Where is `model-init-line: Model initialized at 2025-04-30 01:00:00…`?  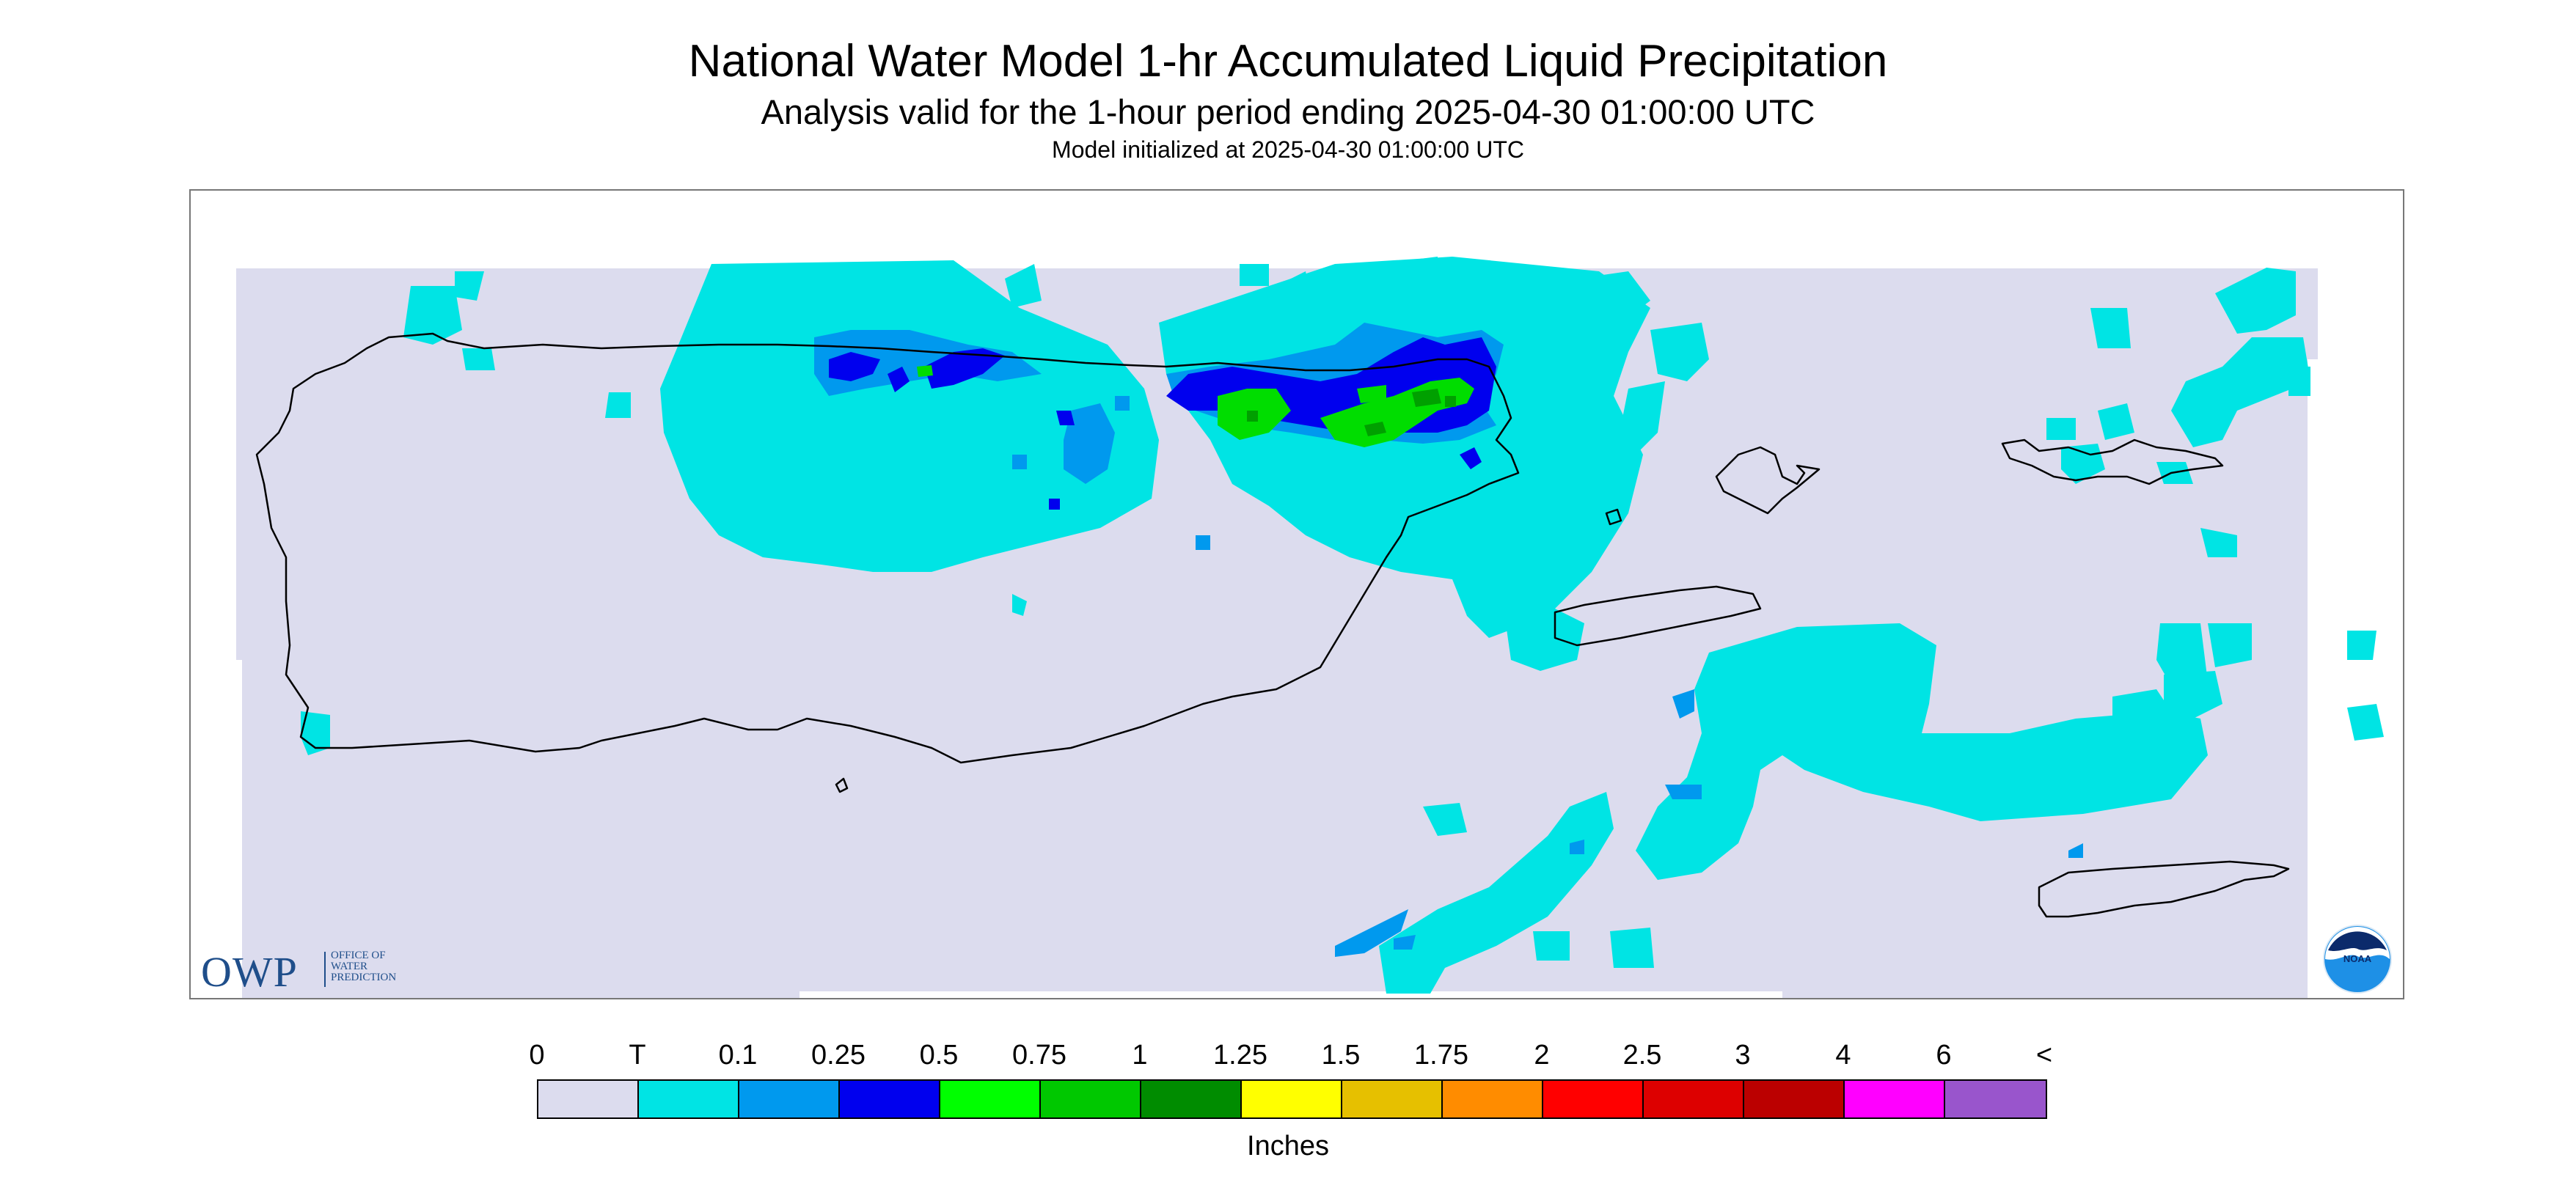
model-init-line: Model initialized at 2025-04-30 01:00:00… is located at coordinates (1288, 149).